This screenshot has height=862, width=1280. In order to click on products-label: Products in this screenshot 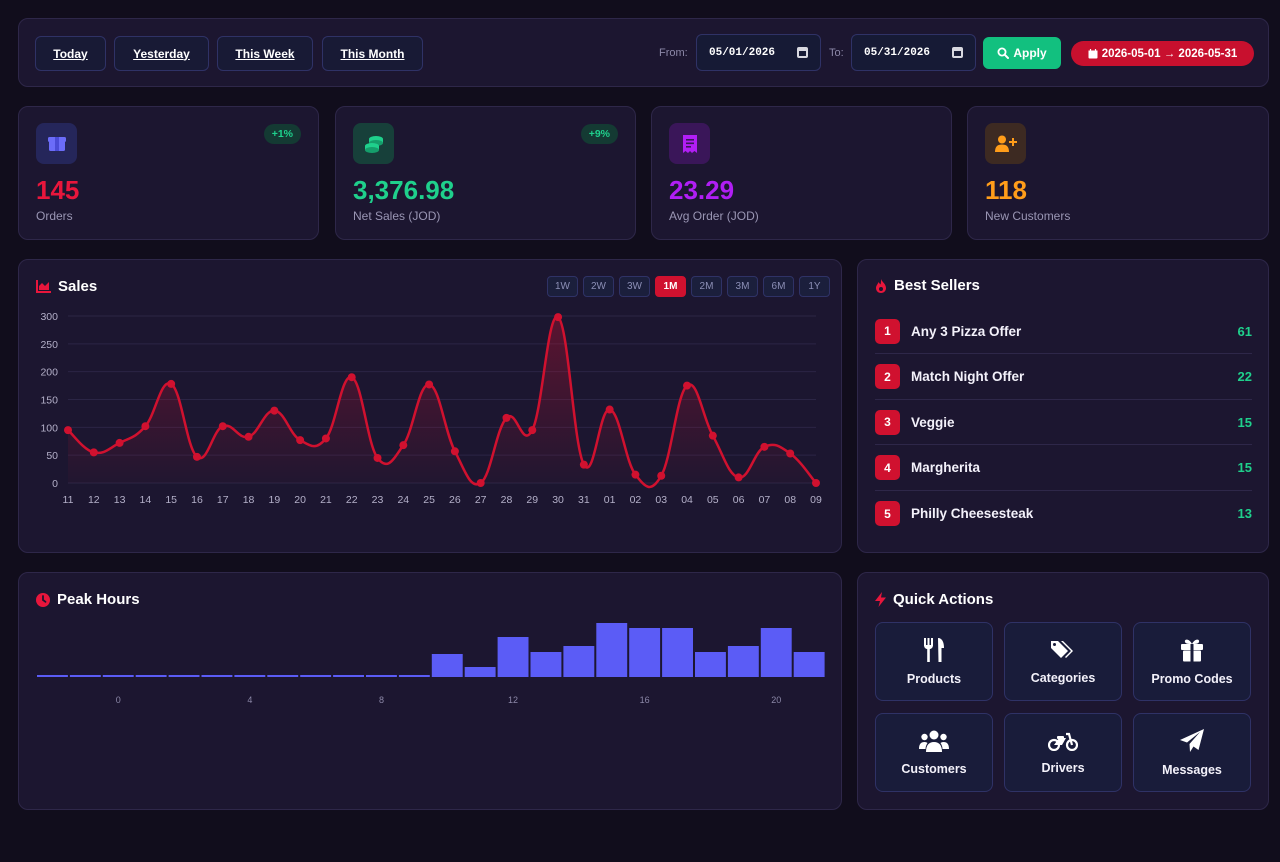, I will do `click(934, 678)`.